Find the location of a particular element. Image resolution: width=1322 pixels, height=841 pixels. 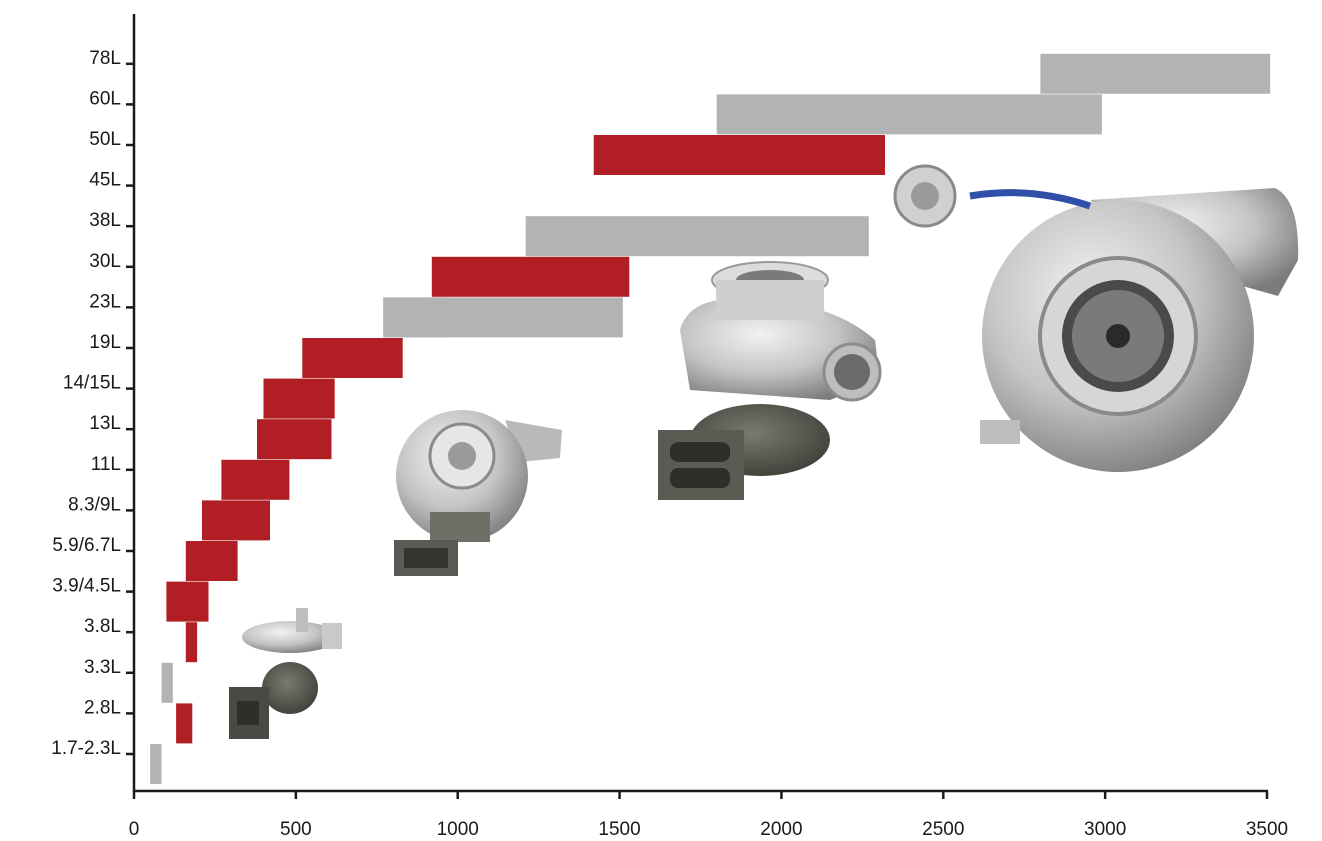

y-tick-label: 13L is located at coordinates (105, 423).